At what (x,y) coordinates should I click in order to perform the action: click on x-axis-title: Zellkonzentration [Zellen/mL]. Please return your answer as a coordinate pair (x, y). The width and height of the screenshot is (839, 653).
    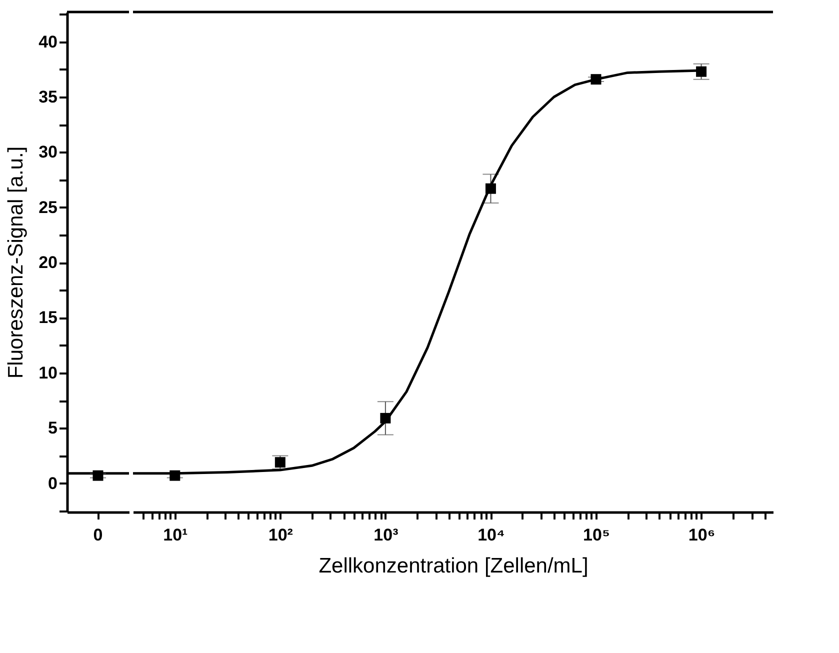
    Looking at the image, I should click on (453, 566).